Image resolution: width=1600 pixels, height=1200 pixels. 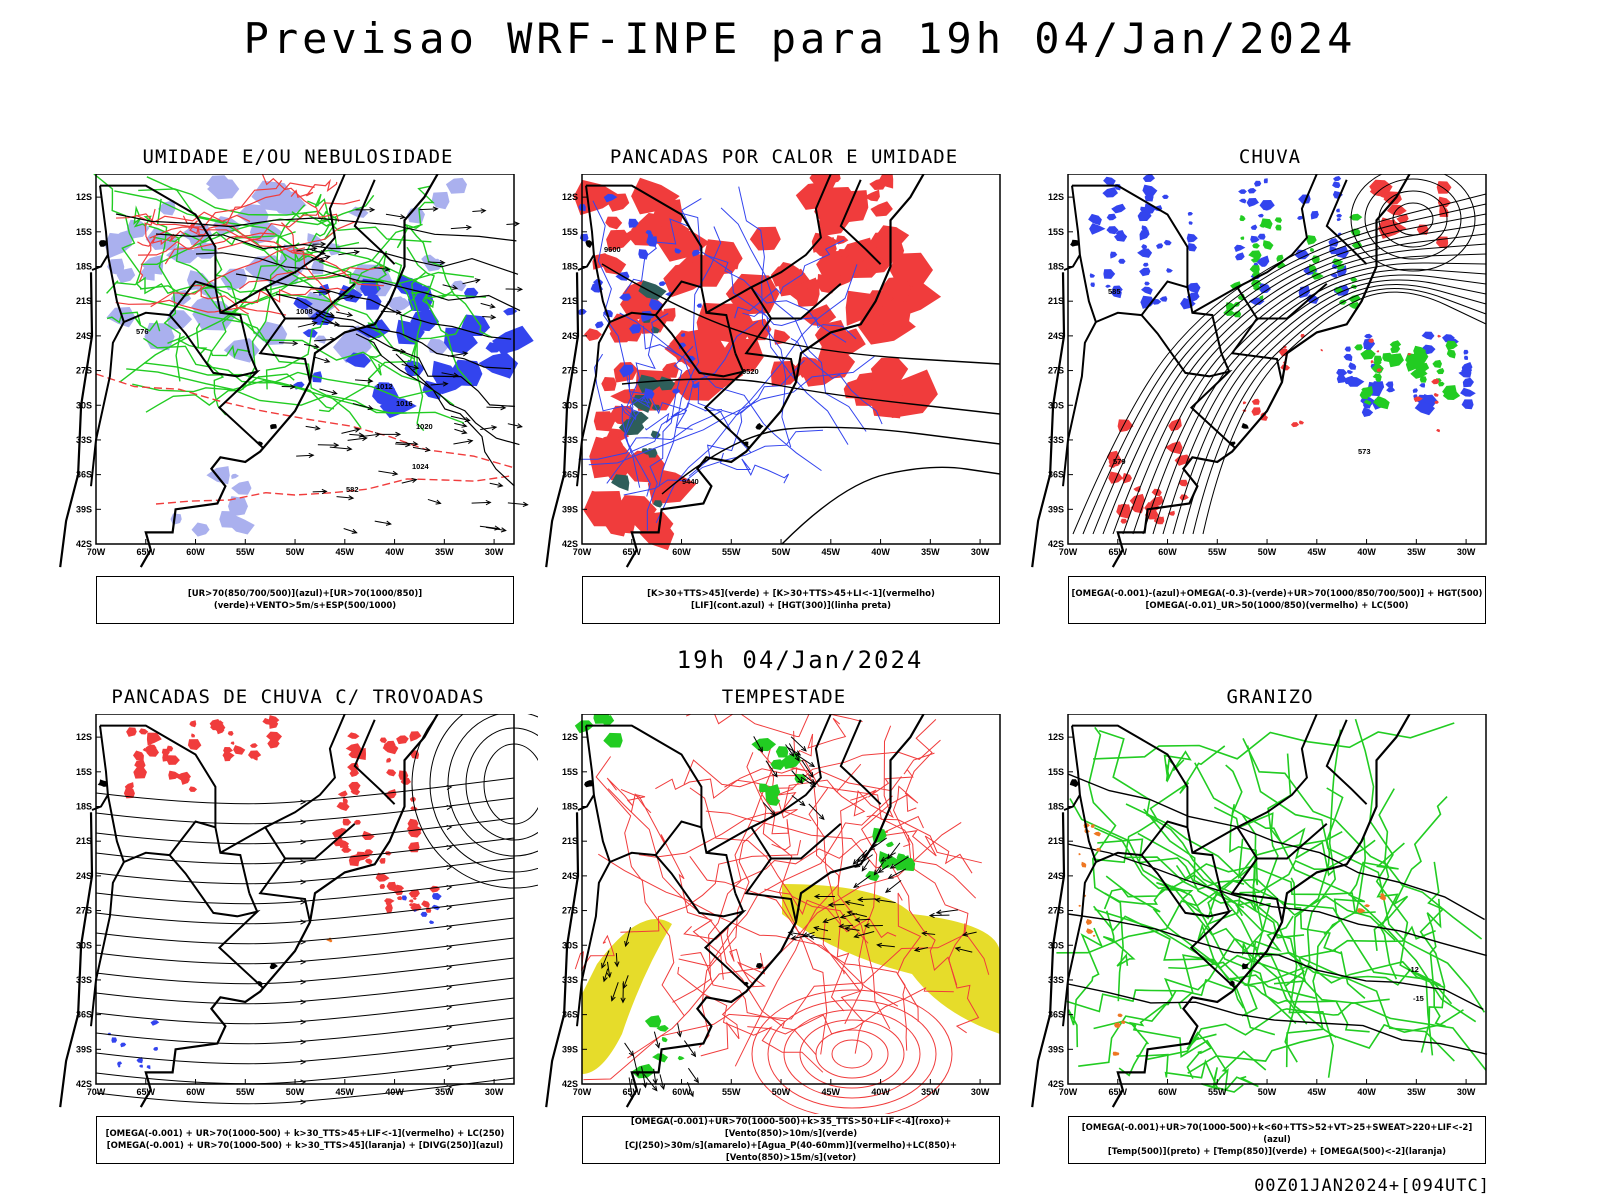 What do you see at coordinates (84, 876) in the screenshot?
I see `lat-tick-label: 24S` at bounding box center [84, 876].